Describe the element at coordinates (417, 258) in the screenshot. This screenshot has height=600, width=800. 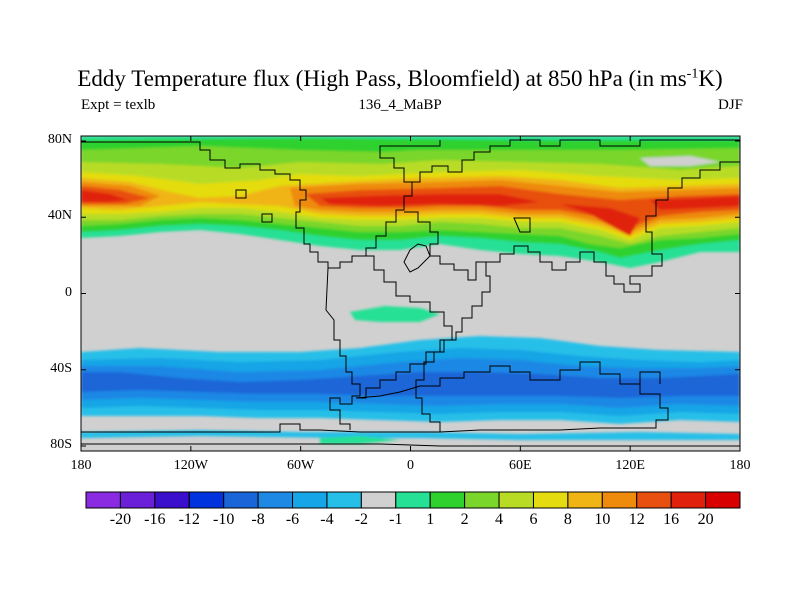
I see `coastline-mediterranean` at that location.